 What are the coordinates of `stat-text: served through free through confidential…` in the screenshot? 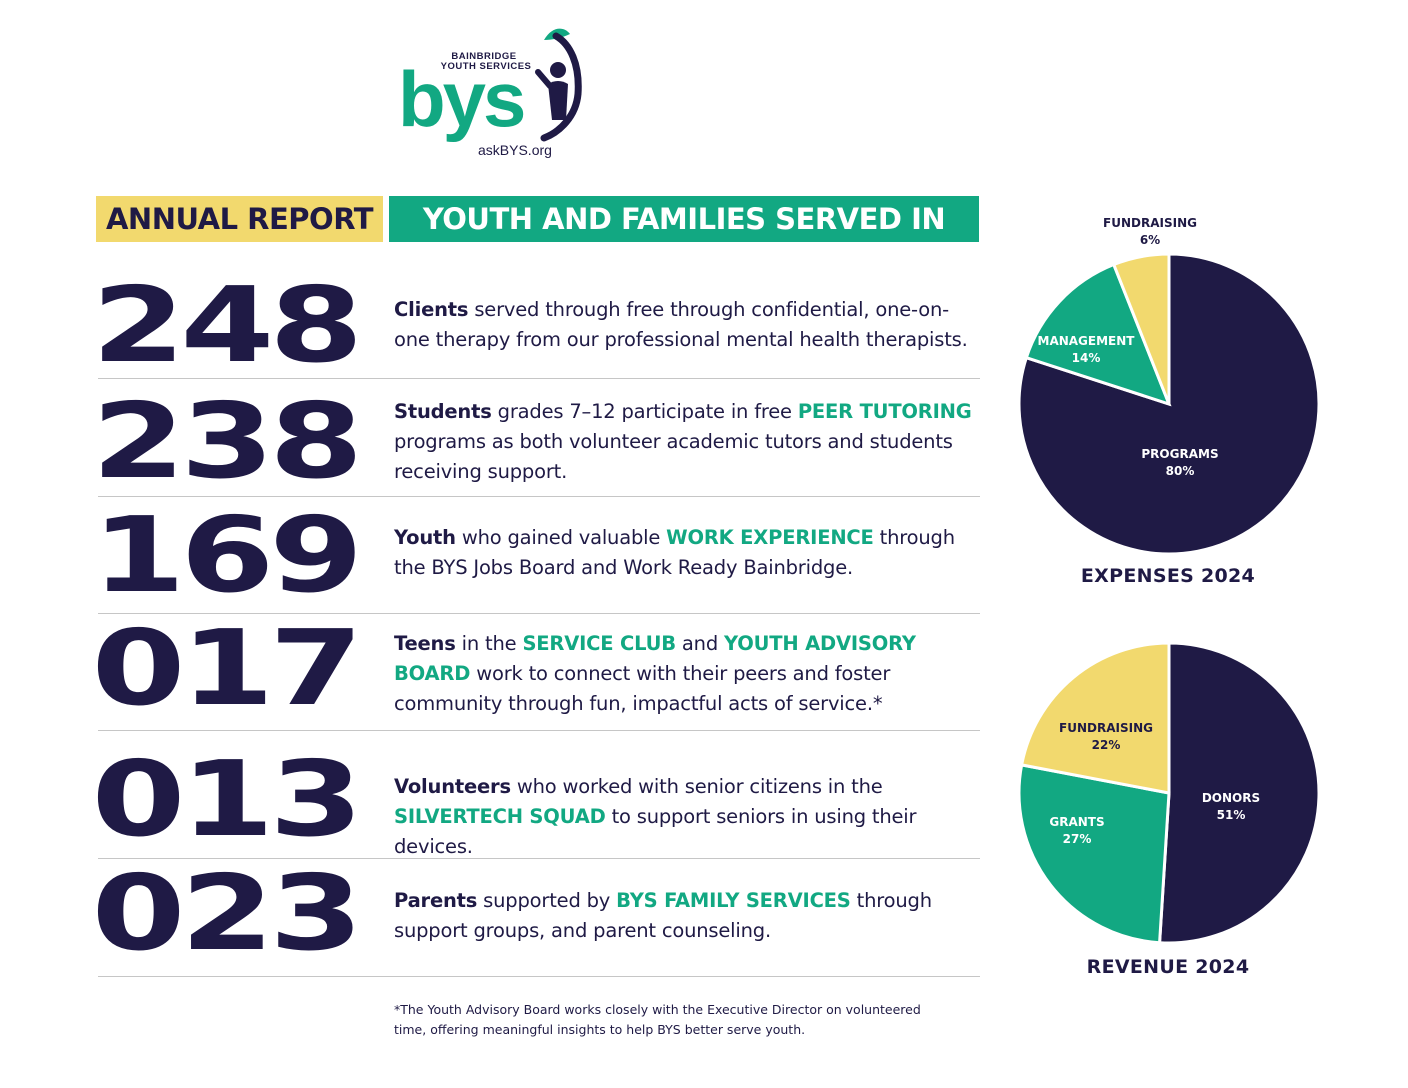 It's located at (681, 324).